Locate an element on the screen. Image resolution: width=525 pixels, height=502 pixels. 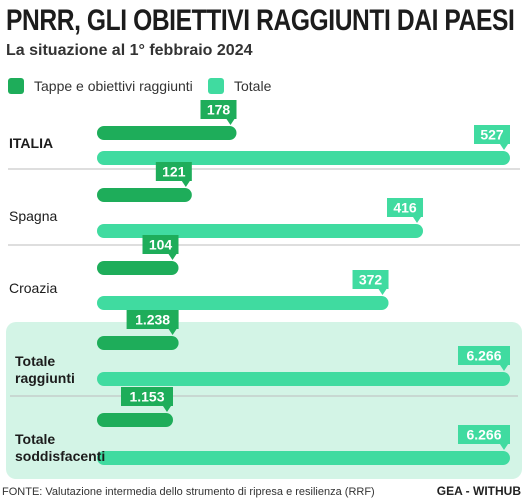
data-label-totale-totale-raggiunti: 6.266 is located at coordinates (483, 356).